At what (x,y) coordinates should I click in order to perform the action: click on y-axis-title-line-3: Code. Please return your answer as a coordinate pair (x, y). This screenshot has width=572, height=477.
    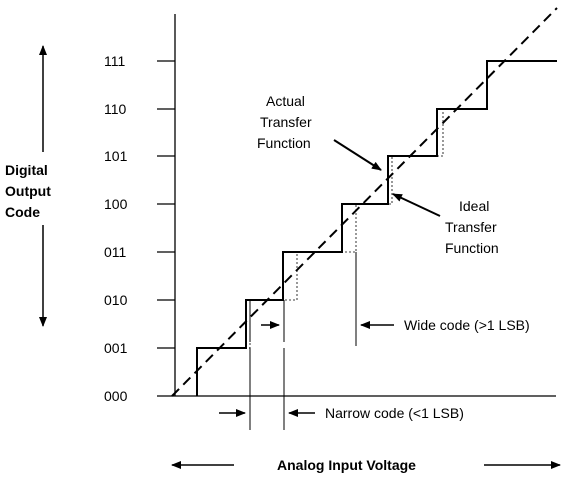
    Looking at the image, I should click on (22, 212).